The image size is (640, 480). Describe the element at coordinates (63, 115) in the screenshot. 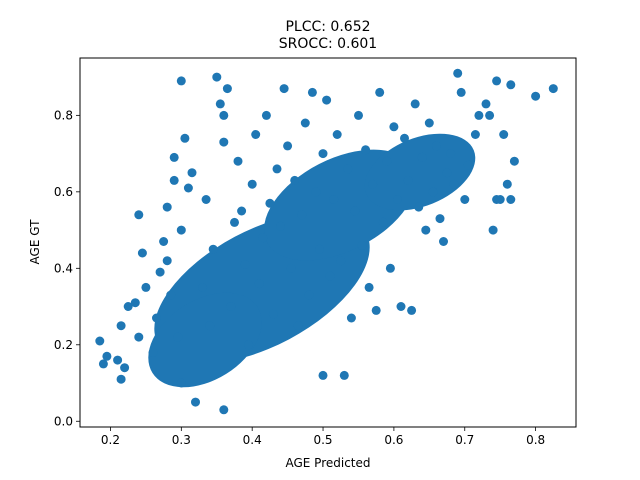

I see `y-tick-label: 0.8` at that location.